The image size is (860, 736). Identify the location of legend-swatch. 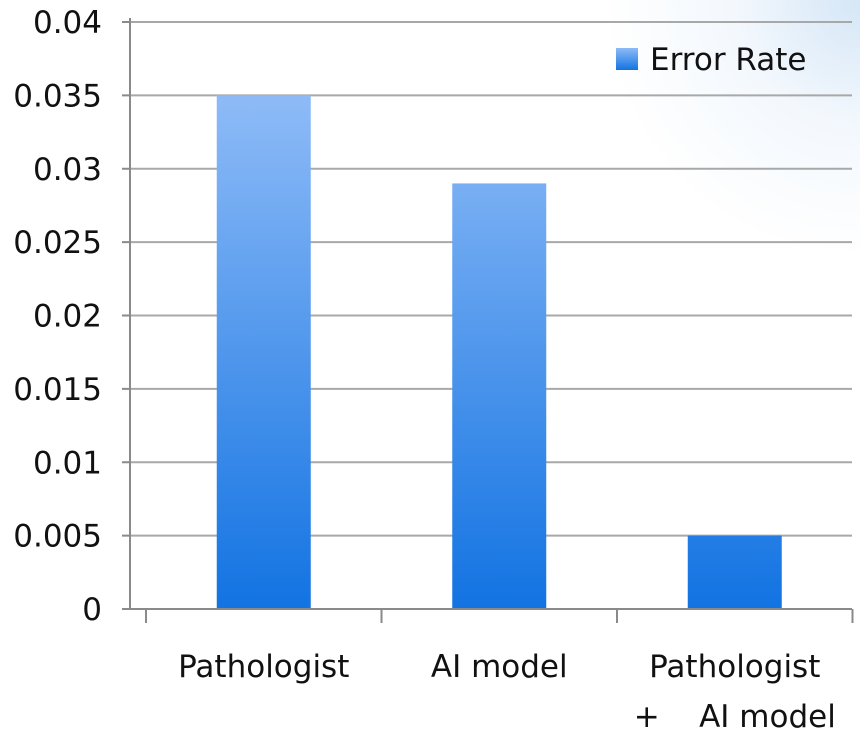
(627, 59).